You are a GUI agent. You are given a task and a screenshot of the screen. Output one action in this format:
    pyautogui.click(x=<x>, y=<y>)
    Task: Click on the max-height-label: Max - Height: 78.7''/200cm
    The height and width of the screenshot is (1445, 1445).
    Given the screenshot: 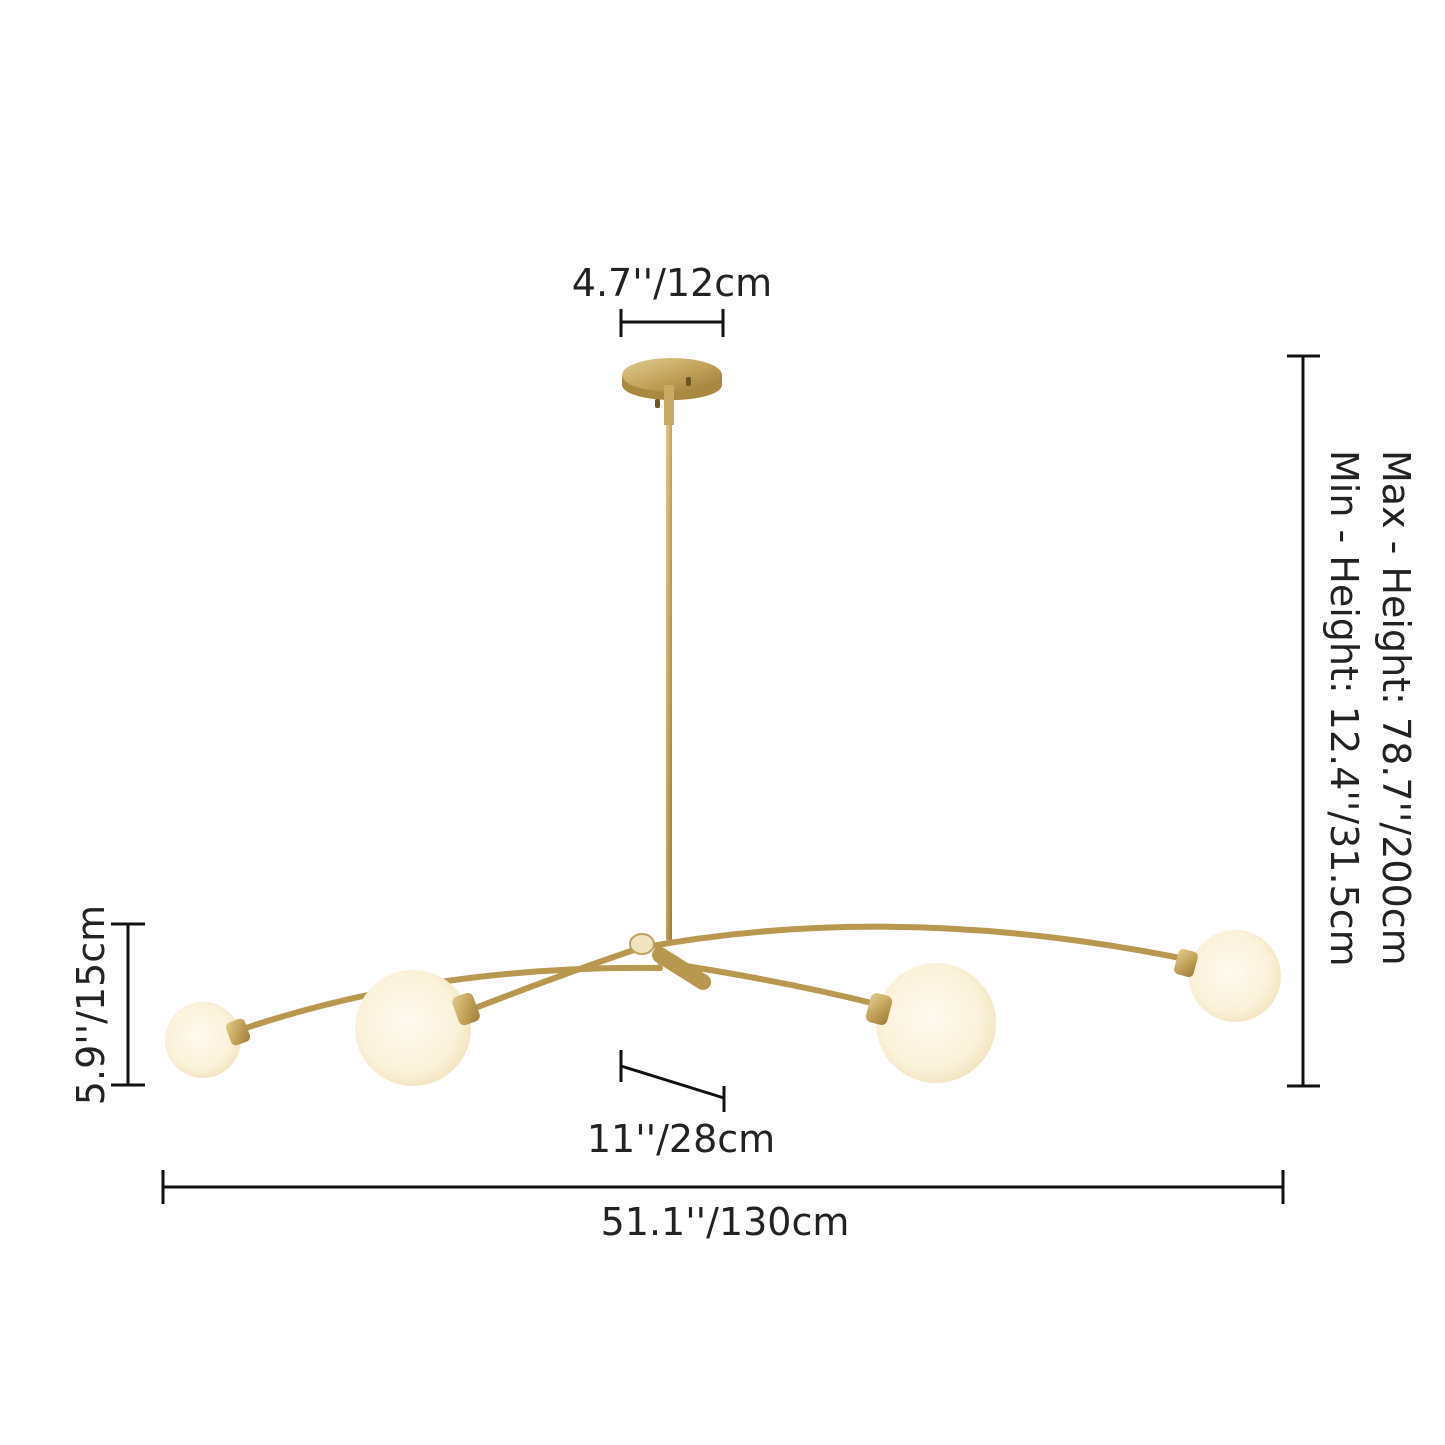 What is the action you would take?
    pyautogui.click(x=1396, y=708)
    